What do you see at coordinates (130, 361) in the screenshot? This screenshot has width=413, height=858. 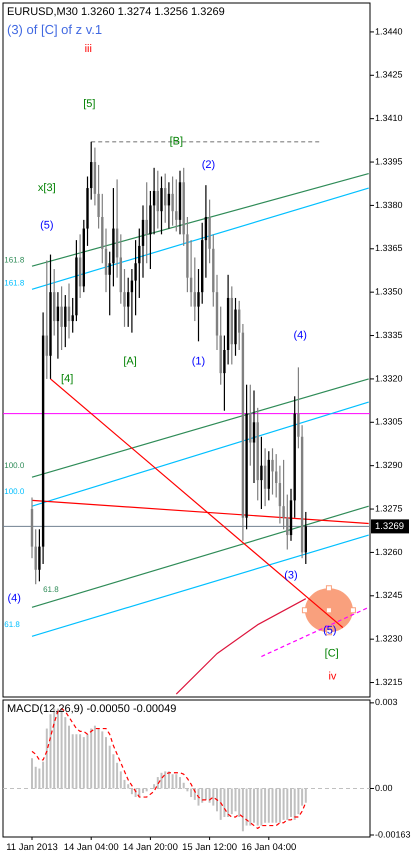 I see `annotation: [A]` at bounding box center [130, 361].